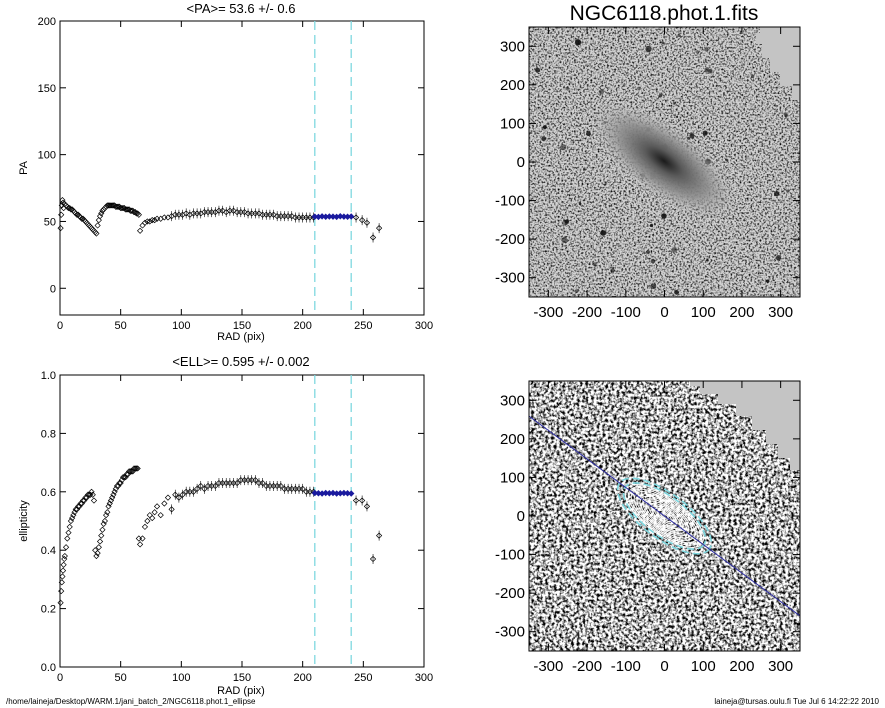  Describe the element at coordinates (241, 8) in the screenshot. I see `pa-plot-title: <PA>= 53.6 +/- 0.6` at that location.